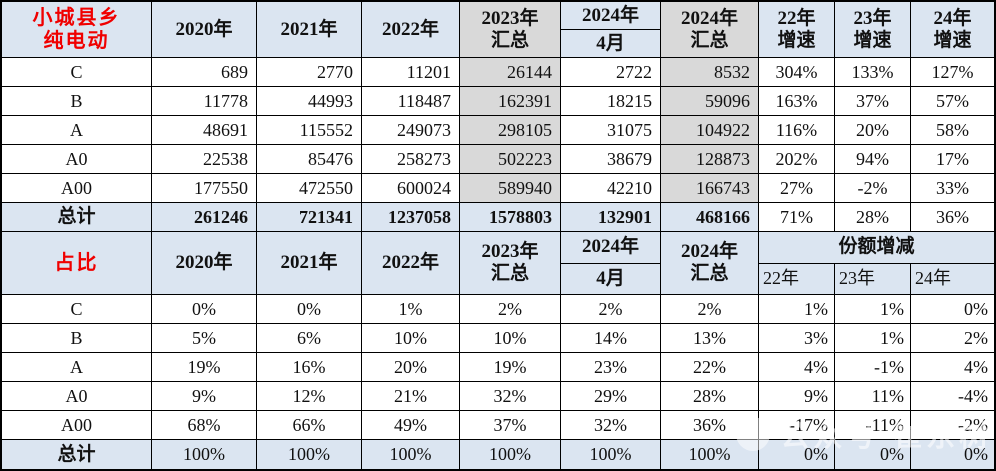  What do you see at coordinates (411, 188) in the screenshot?
I see `table-cell: 600024` at bounding box center [411, 188].